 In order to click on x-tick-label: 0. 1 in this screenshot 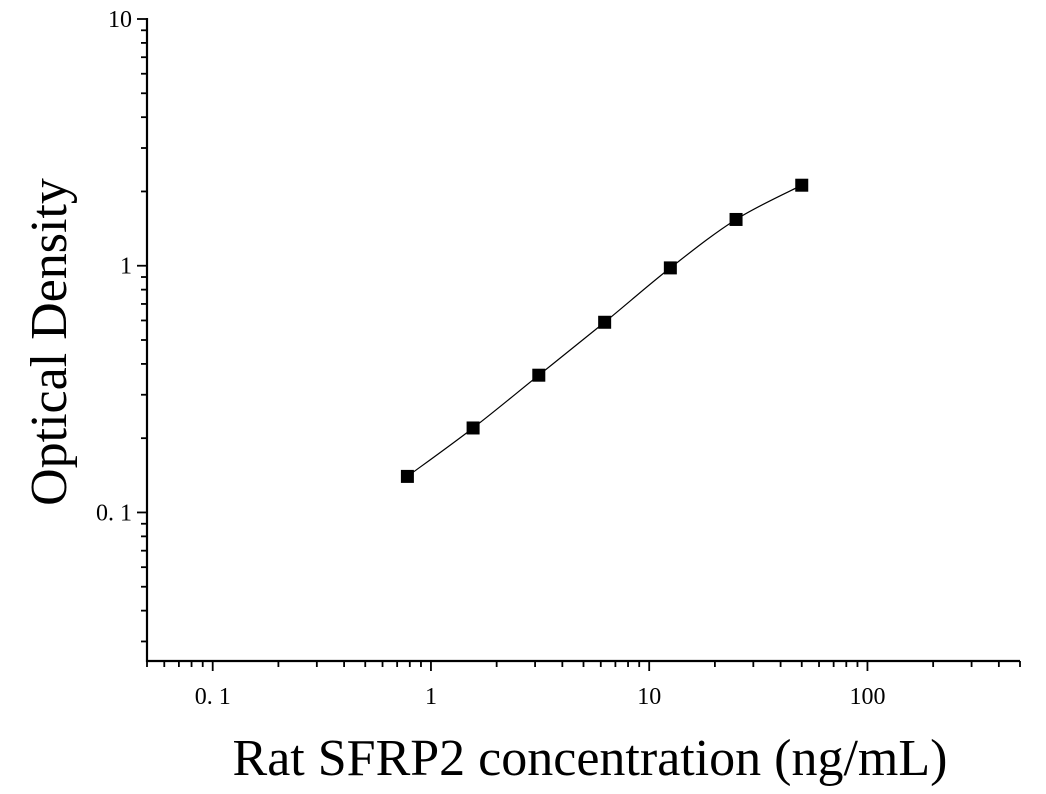, I will do `click(213, 697)`.